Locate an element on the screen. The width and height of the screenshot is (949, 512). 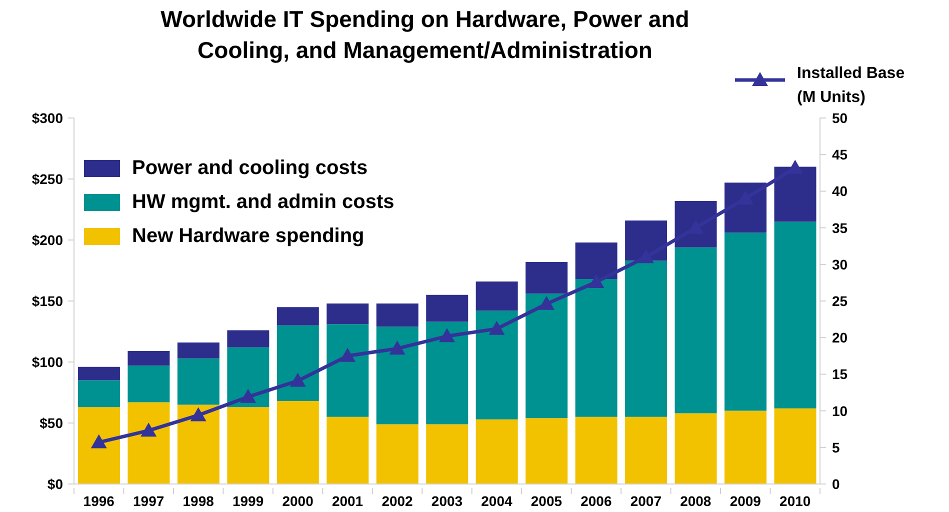
y2-tick-label: 20 is located at coordinates (840, 338).